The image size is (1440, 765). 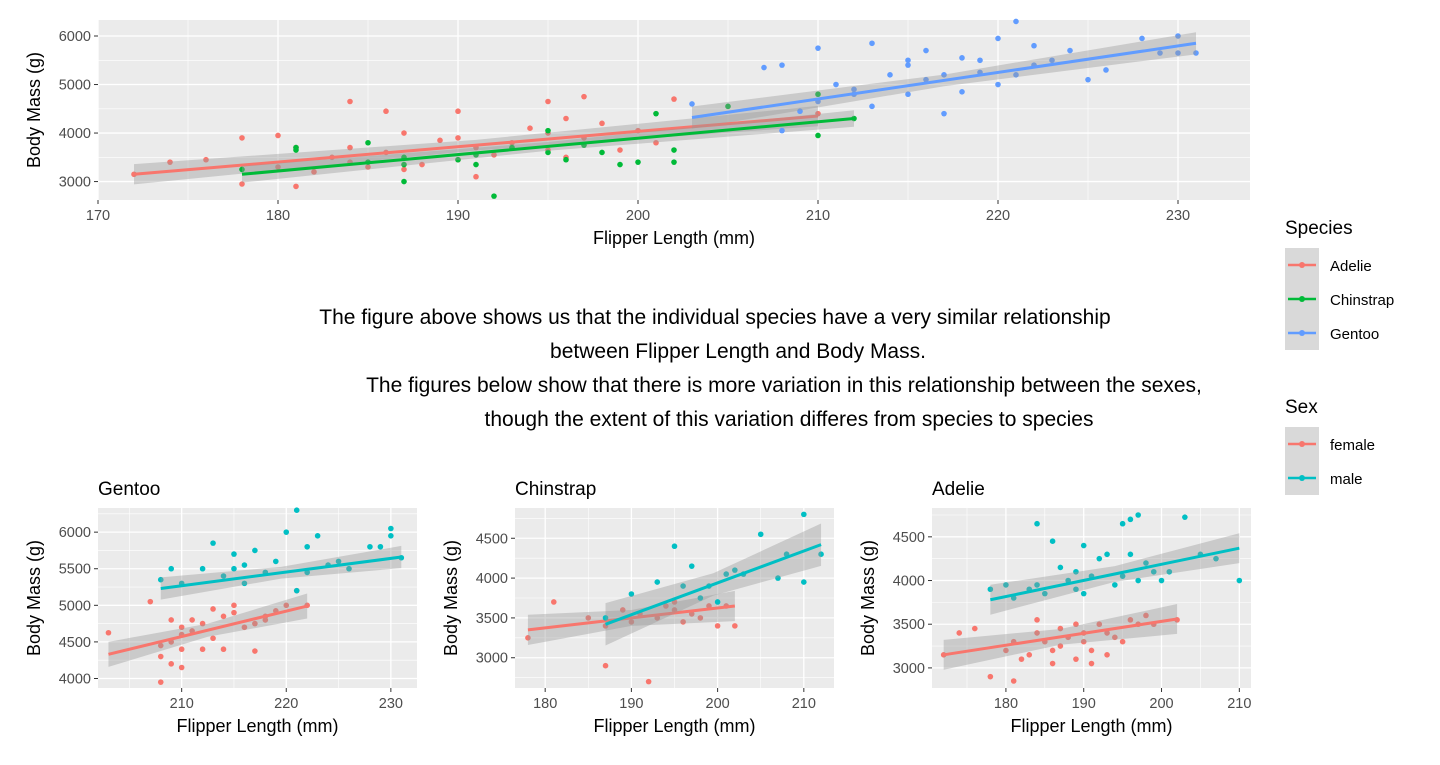 I want to click on species-y-tick-label: 3000, so click(x=75, y=183).